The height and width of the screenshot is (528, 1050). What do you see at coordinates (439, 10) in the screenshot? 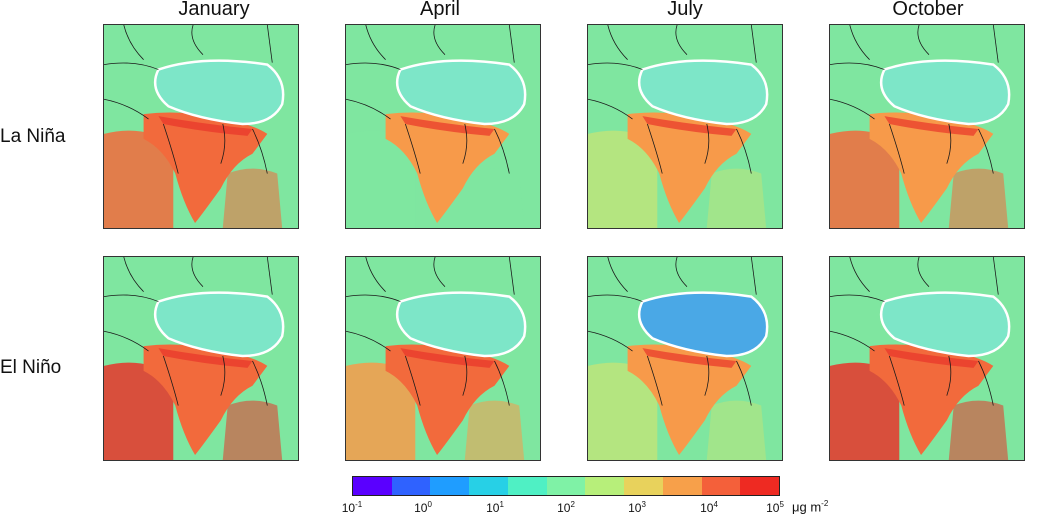
I see `col-title-april: April` at bounding box center [439, 10].